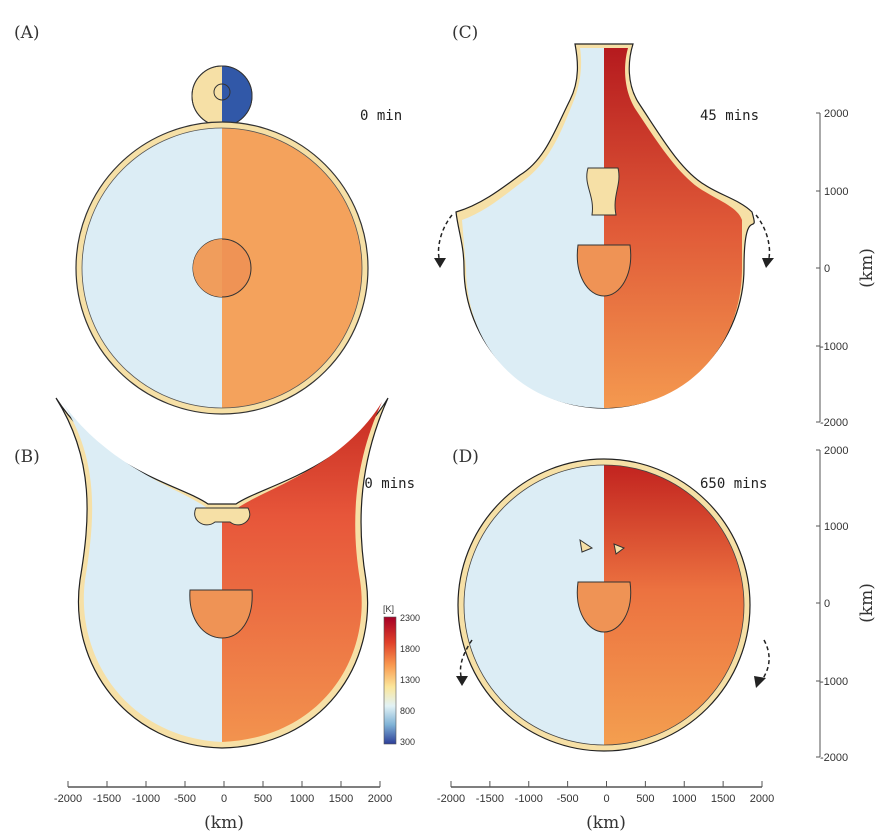 The width and height of the screenshot is (880, 837). I want to click on panel-c-label: (C), so click(465, 33).